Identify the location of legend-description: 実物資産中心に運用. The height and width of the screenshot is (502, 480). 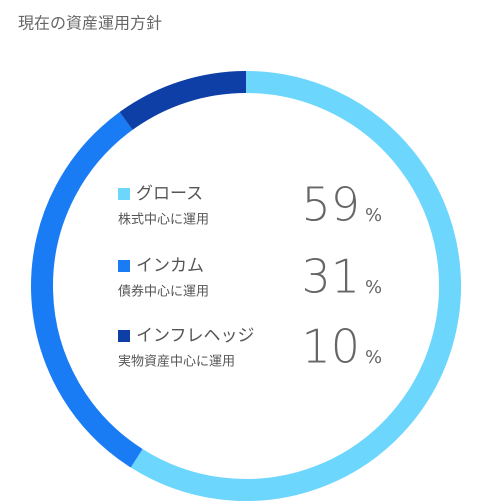
(176, 362).